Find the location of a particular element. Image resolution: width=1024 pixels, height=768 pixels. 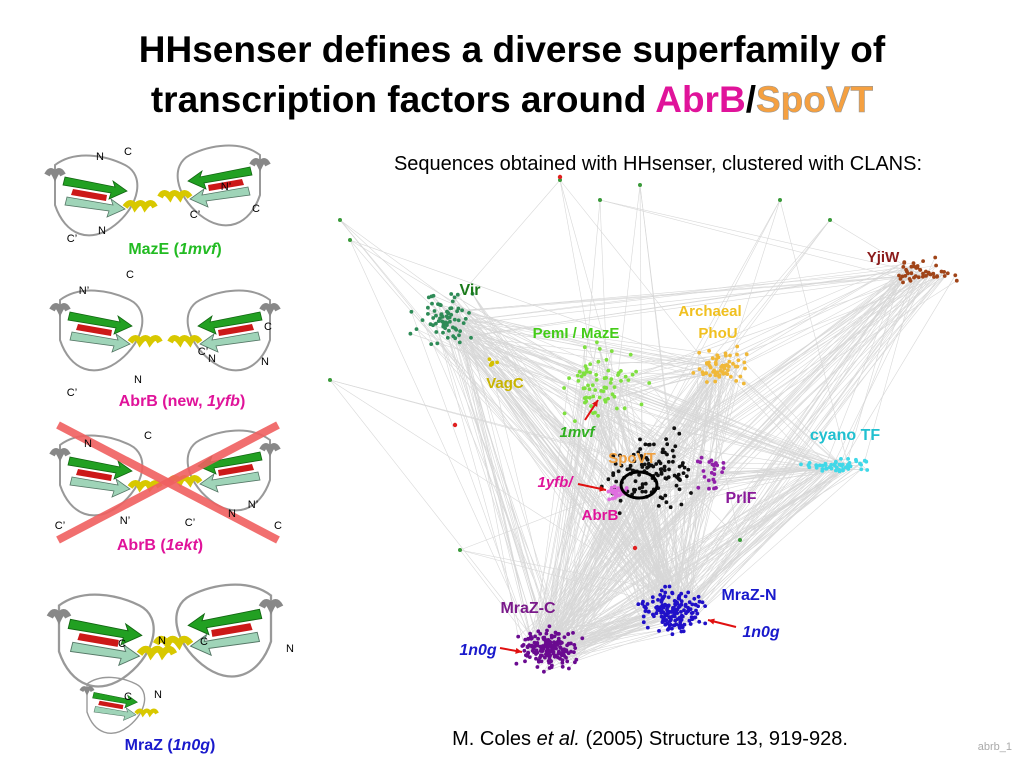

structure-caption: AbrB (1ekt) is located at coordinates (160, 545).